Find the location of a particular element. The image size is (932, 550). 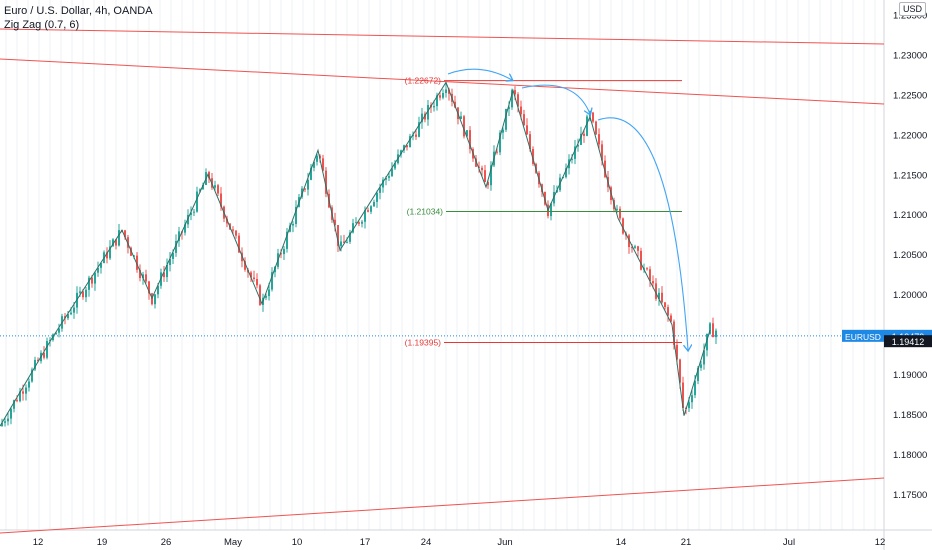

price-tick-label: 1.18500 is located at coordinates (910, 415).